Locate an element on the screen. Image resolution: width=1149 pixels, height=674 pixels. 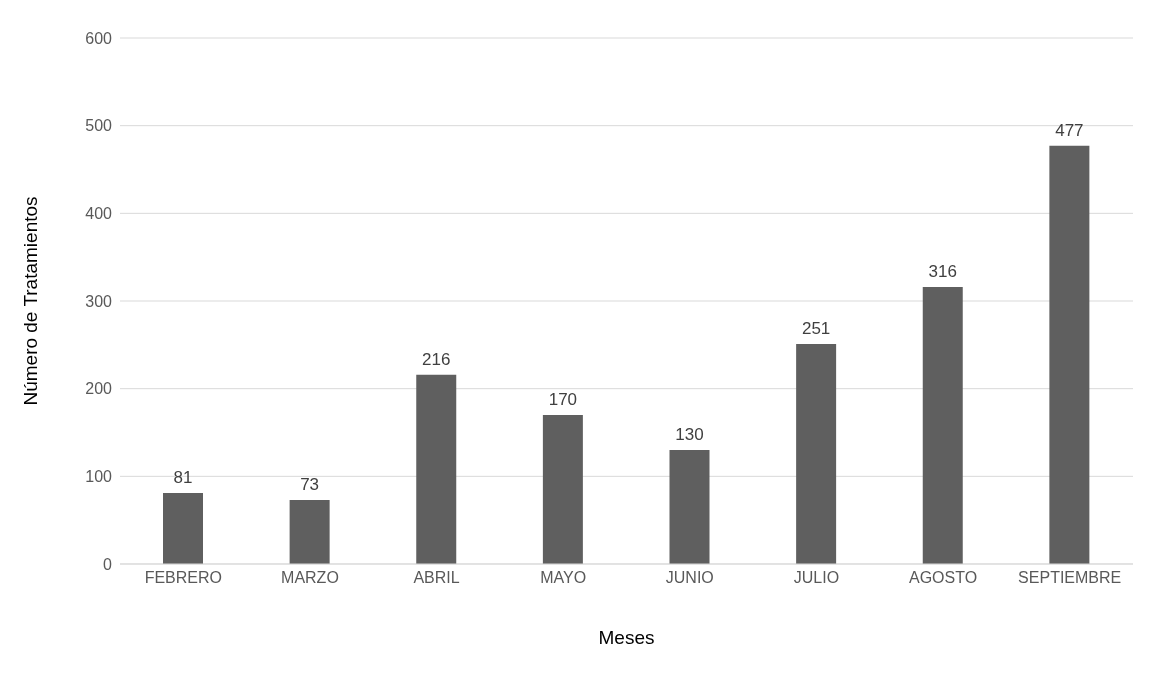
x-tick-label: JULIO is located at coordinates (816, 578).